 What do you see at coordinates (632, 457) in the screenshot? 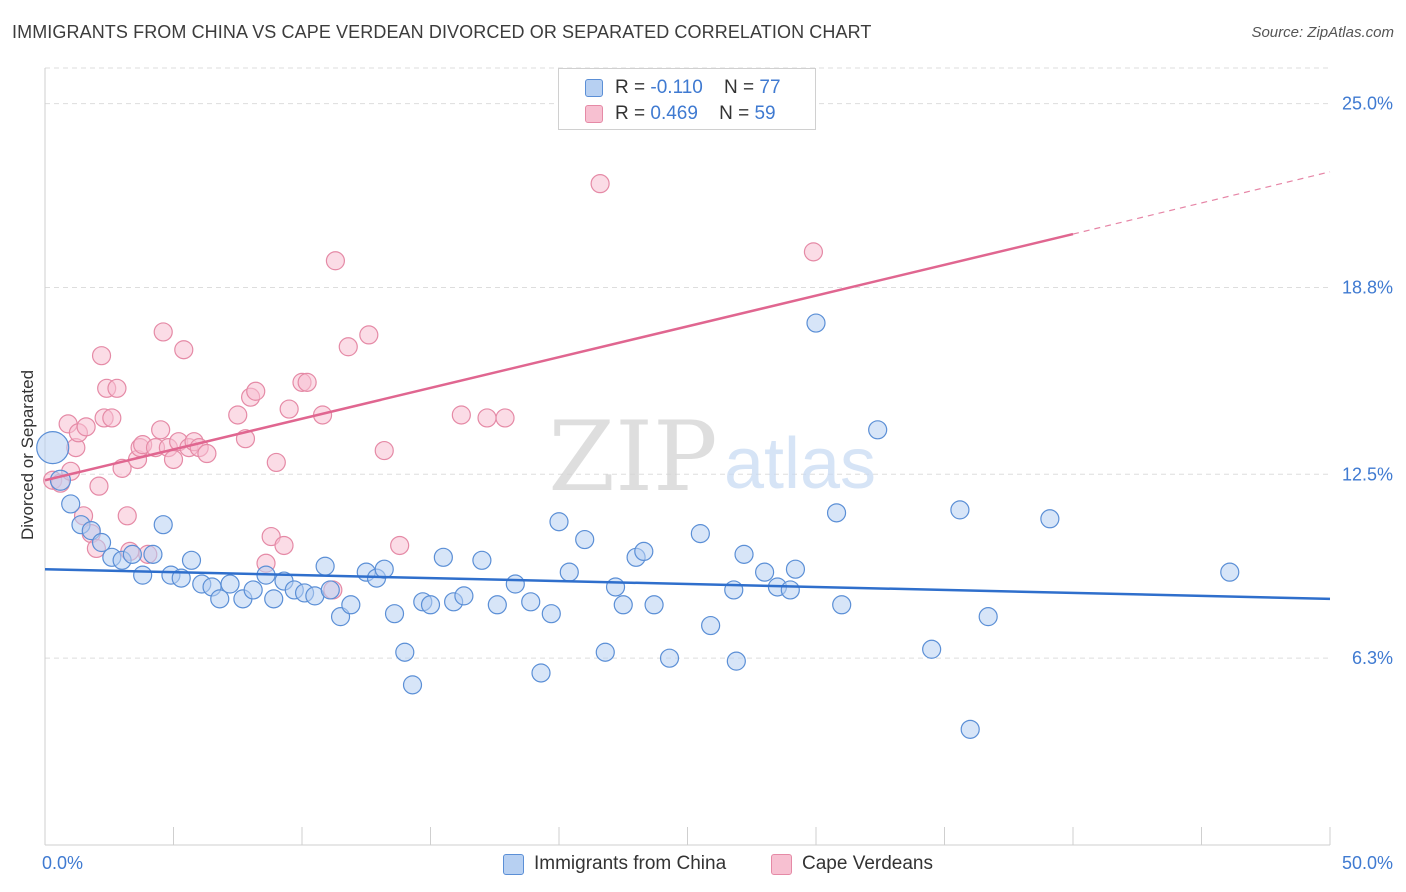
I see `watermark-zip: ZIP` at bounding box center [632, 457].